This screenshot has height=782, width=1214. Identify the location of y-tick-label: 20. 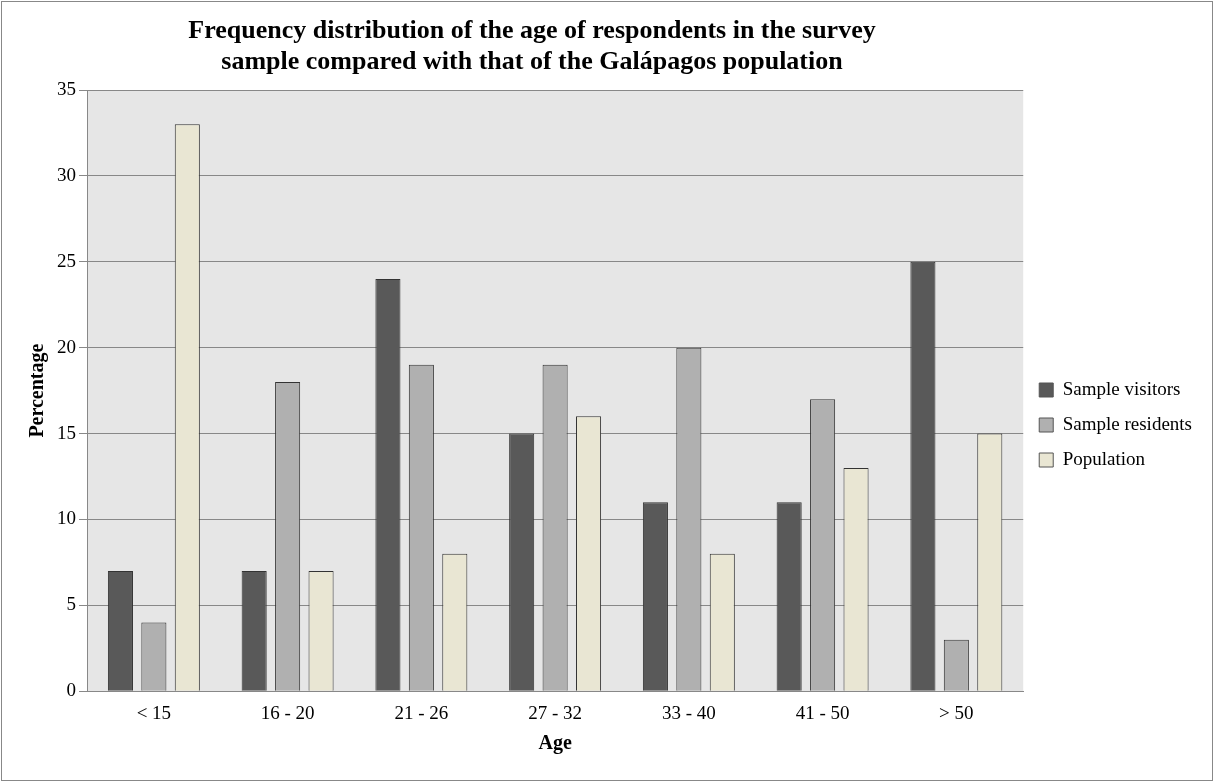
(66, 346).